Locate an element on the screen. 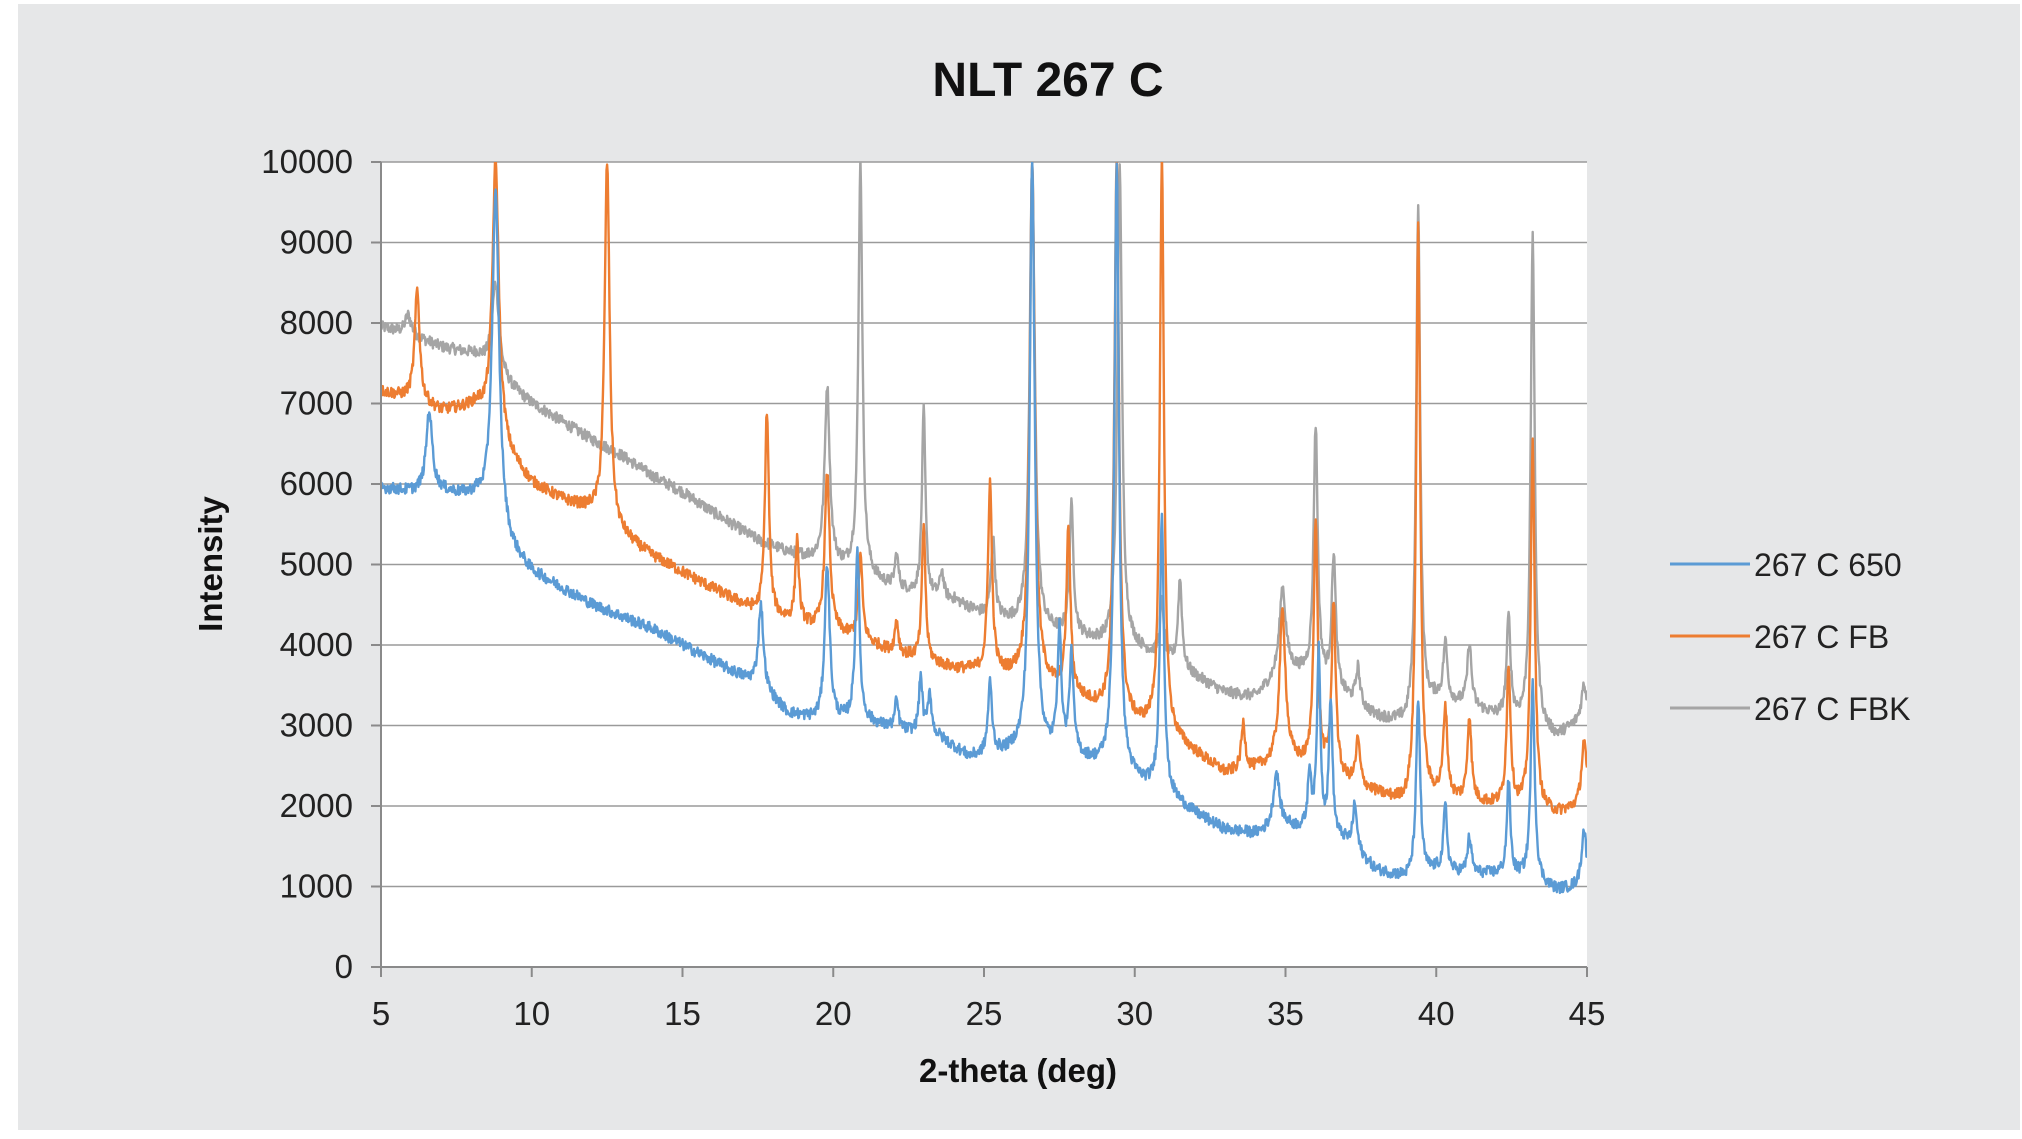 This screenshot has width=2022, height=1139. x-tick-label: 40 is located at coordinates (1436, 1013).